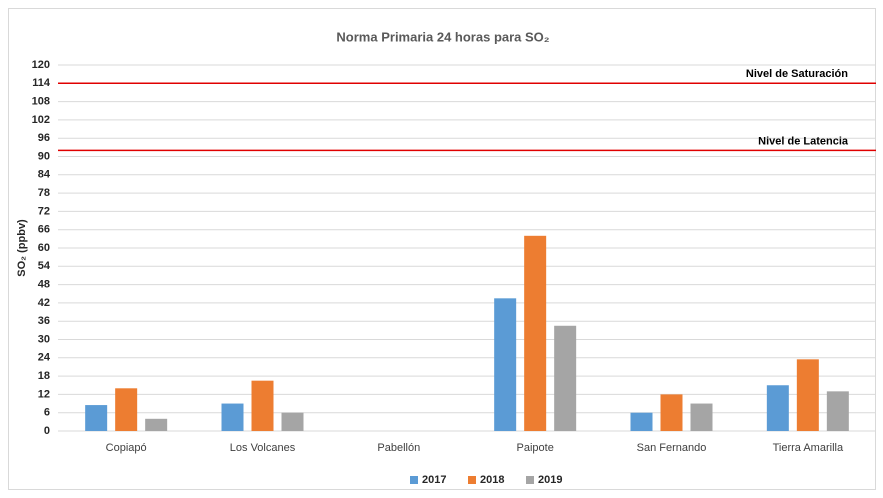 The image size is (883, 498). I want to click on x-tick-label: Pabellón, so click(398, 448).